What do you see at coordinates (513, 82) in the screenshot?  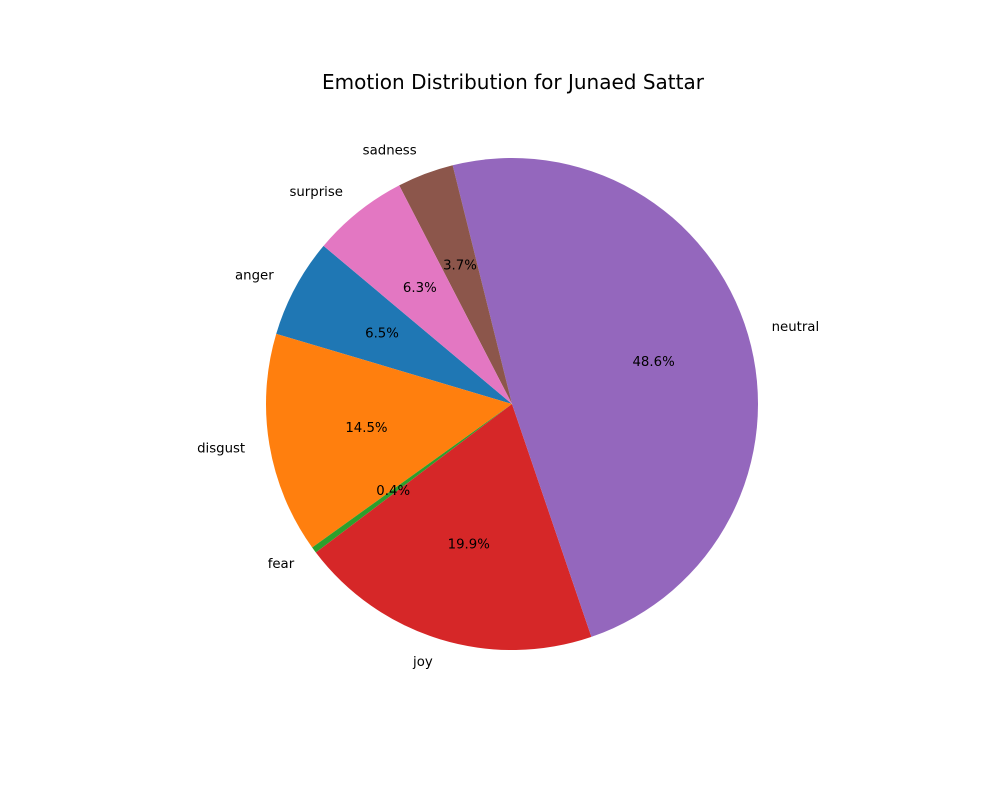 I see `chart-title: Emotion Distribution for Junaed Sattar` at bounding box center [513, 82].